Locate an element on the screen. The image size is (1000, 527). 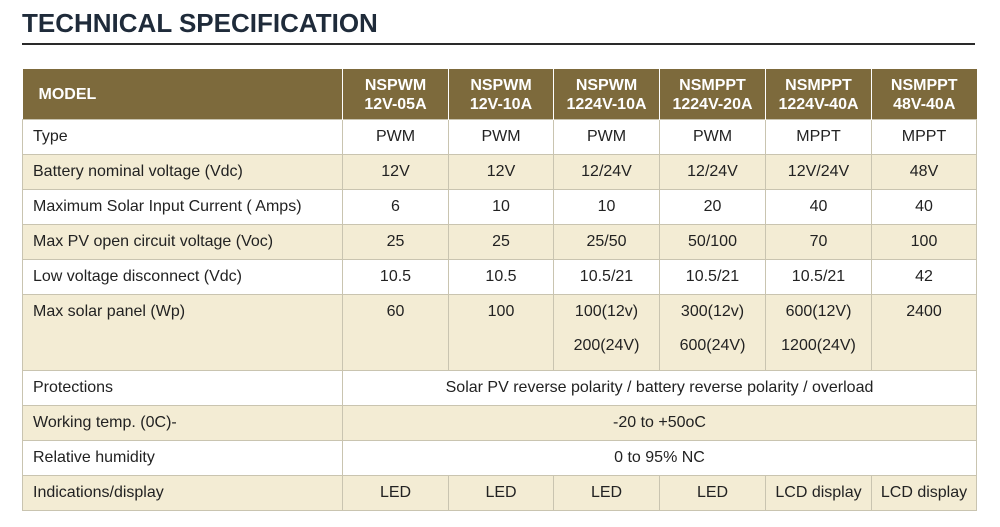
cell-line: 100 is located at coordinates (501, 311).